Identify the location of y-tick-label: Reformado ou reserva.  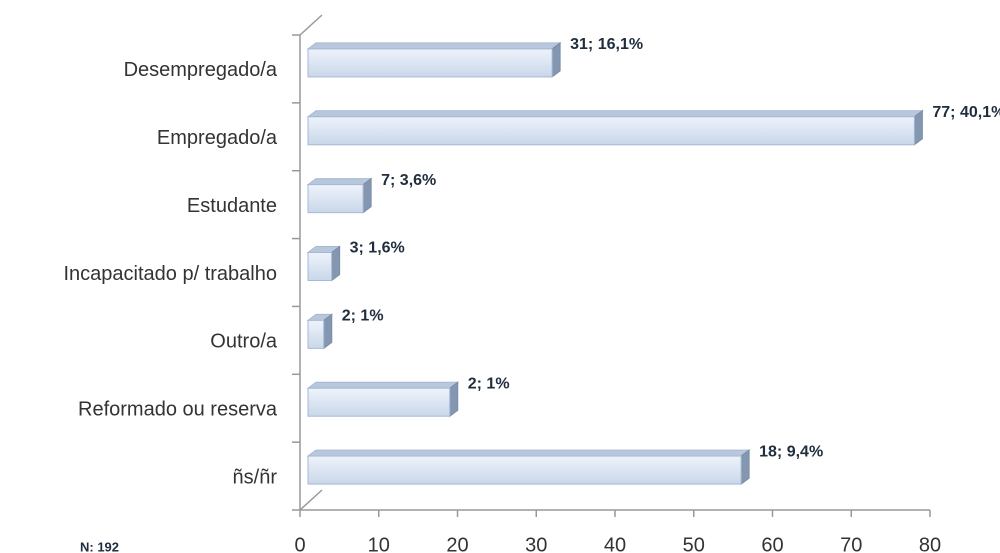
(178, 409).